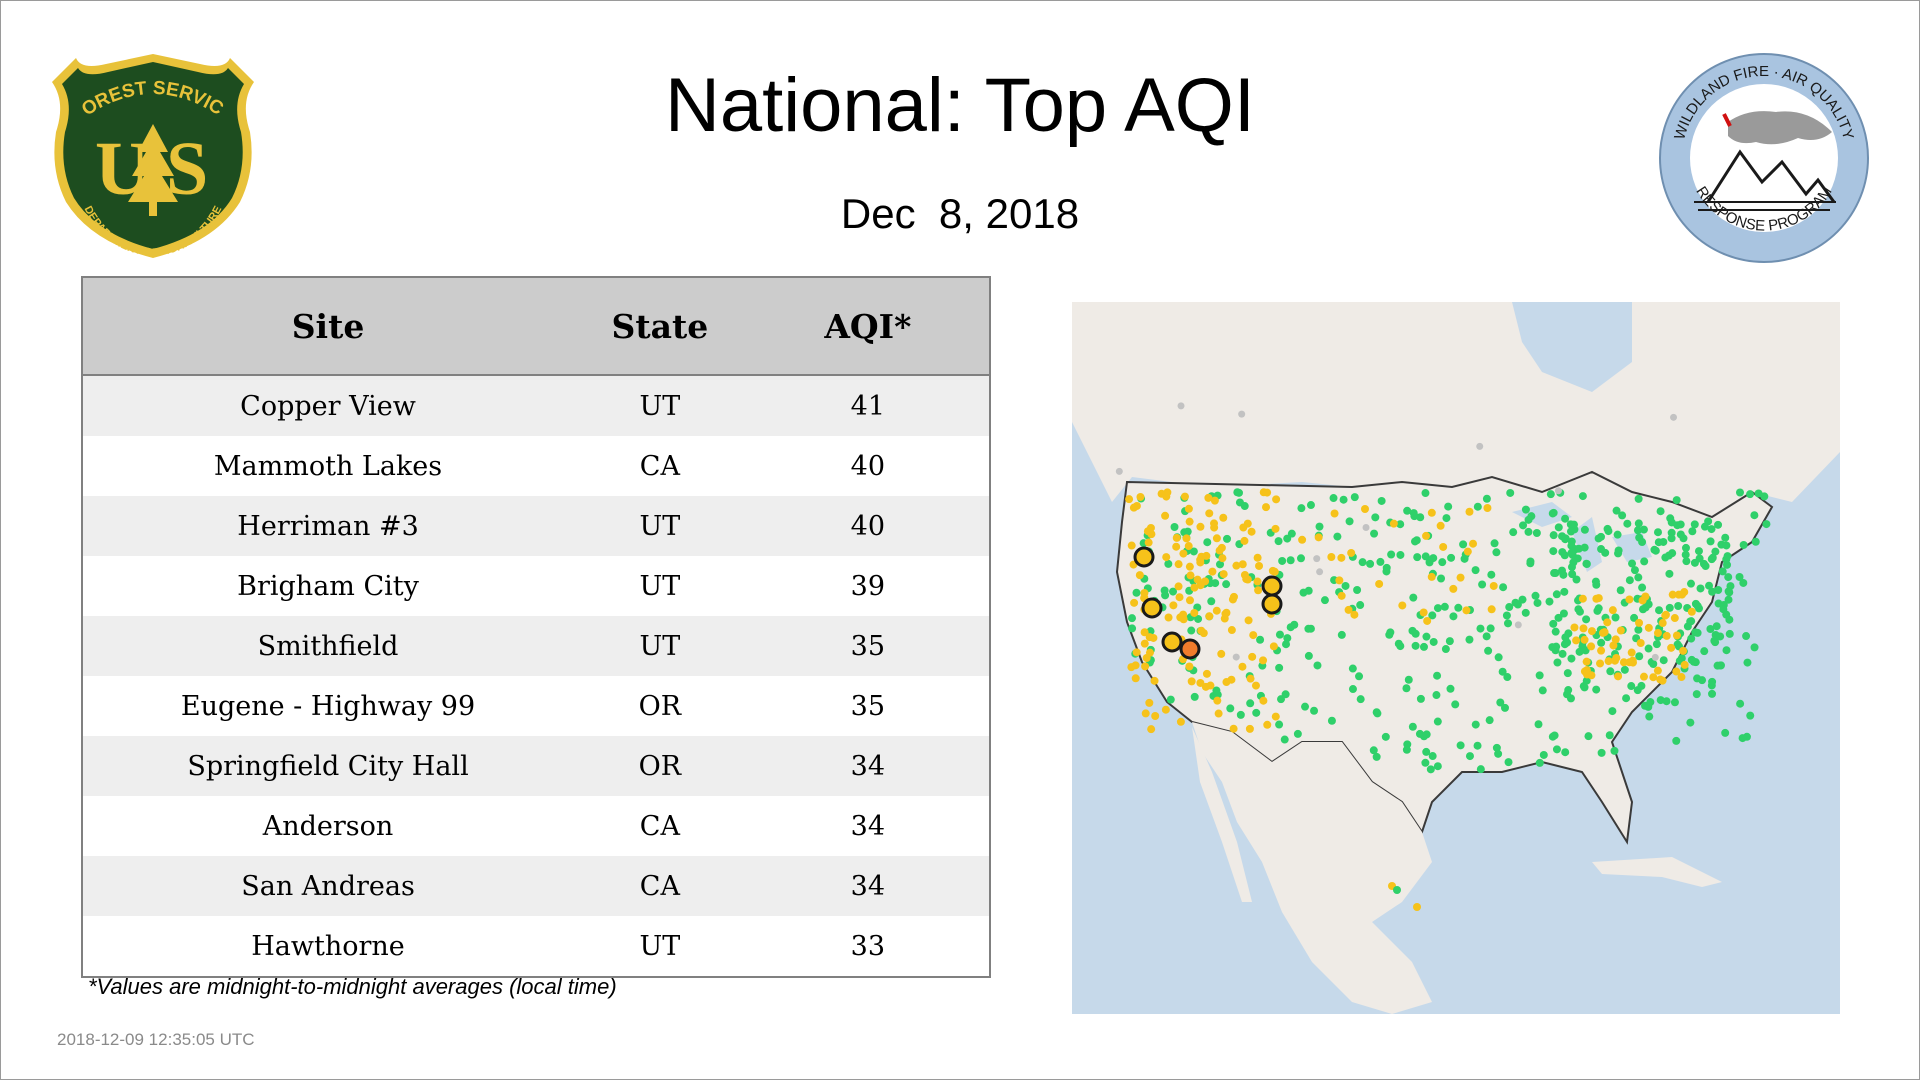 This screenshot has width=1920, height=1080. What do you see at coordinates (536, 646) in the screenshot?
I see `table-row: Smithfield UT 35` at bounding box center [536, 646].